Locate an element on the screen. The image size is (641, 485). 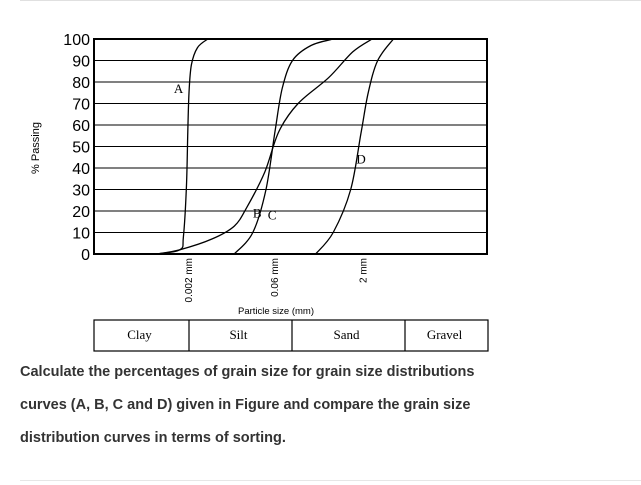
x-reference-label: 0.06 mm is located at coordinates (275, 277).